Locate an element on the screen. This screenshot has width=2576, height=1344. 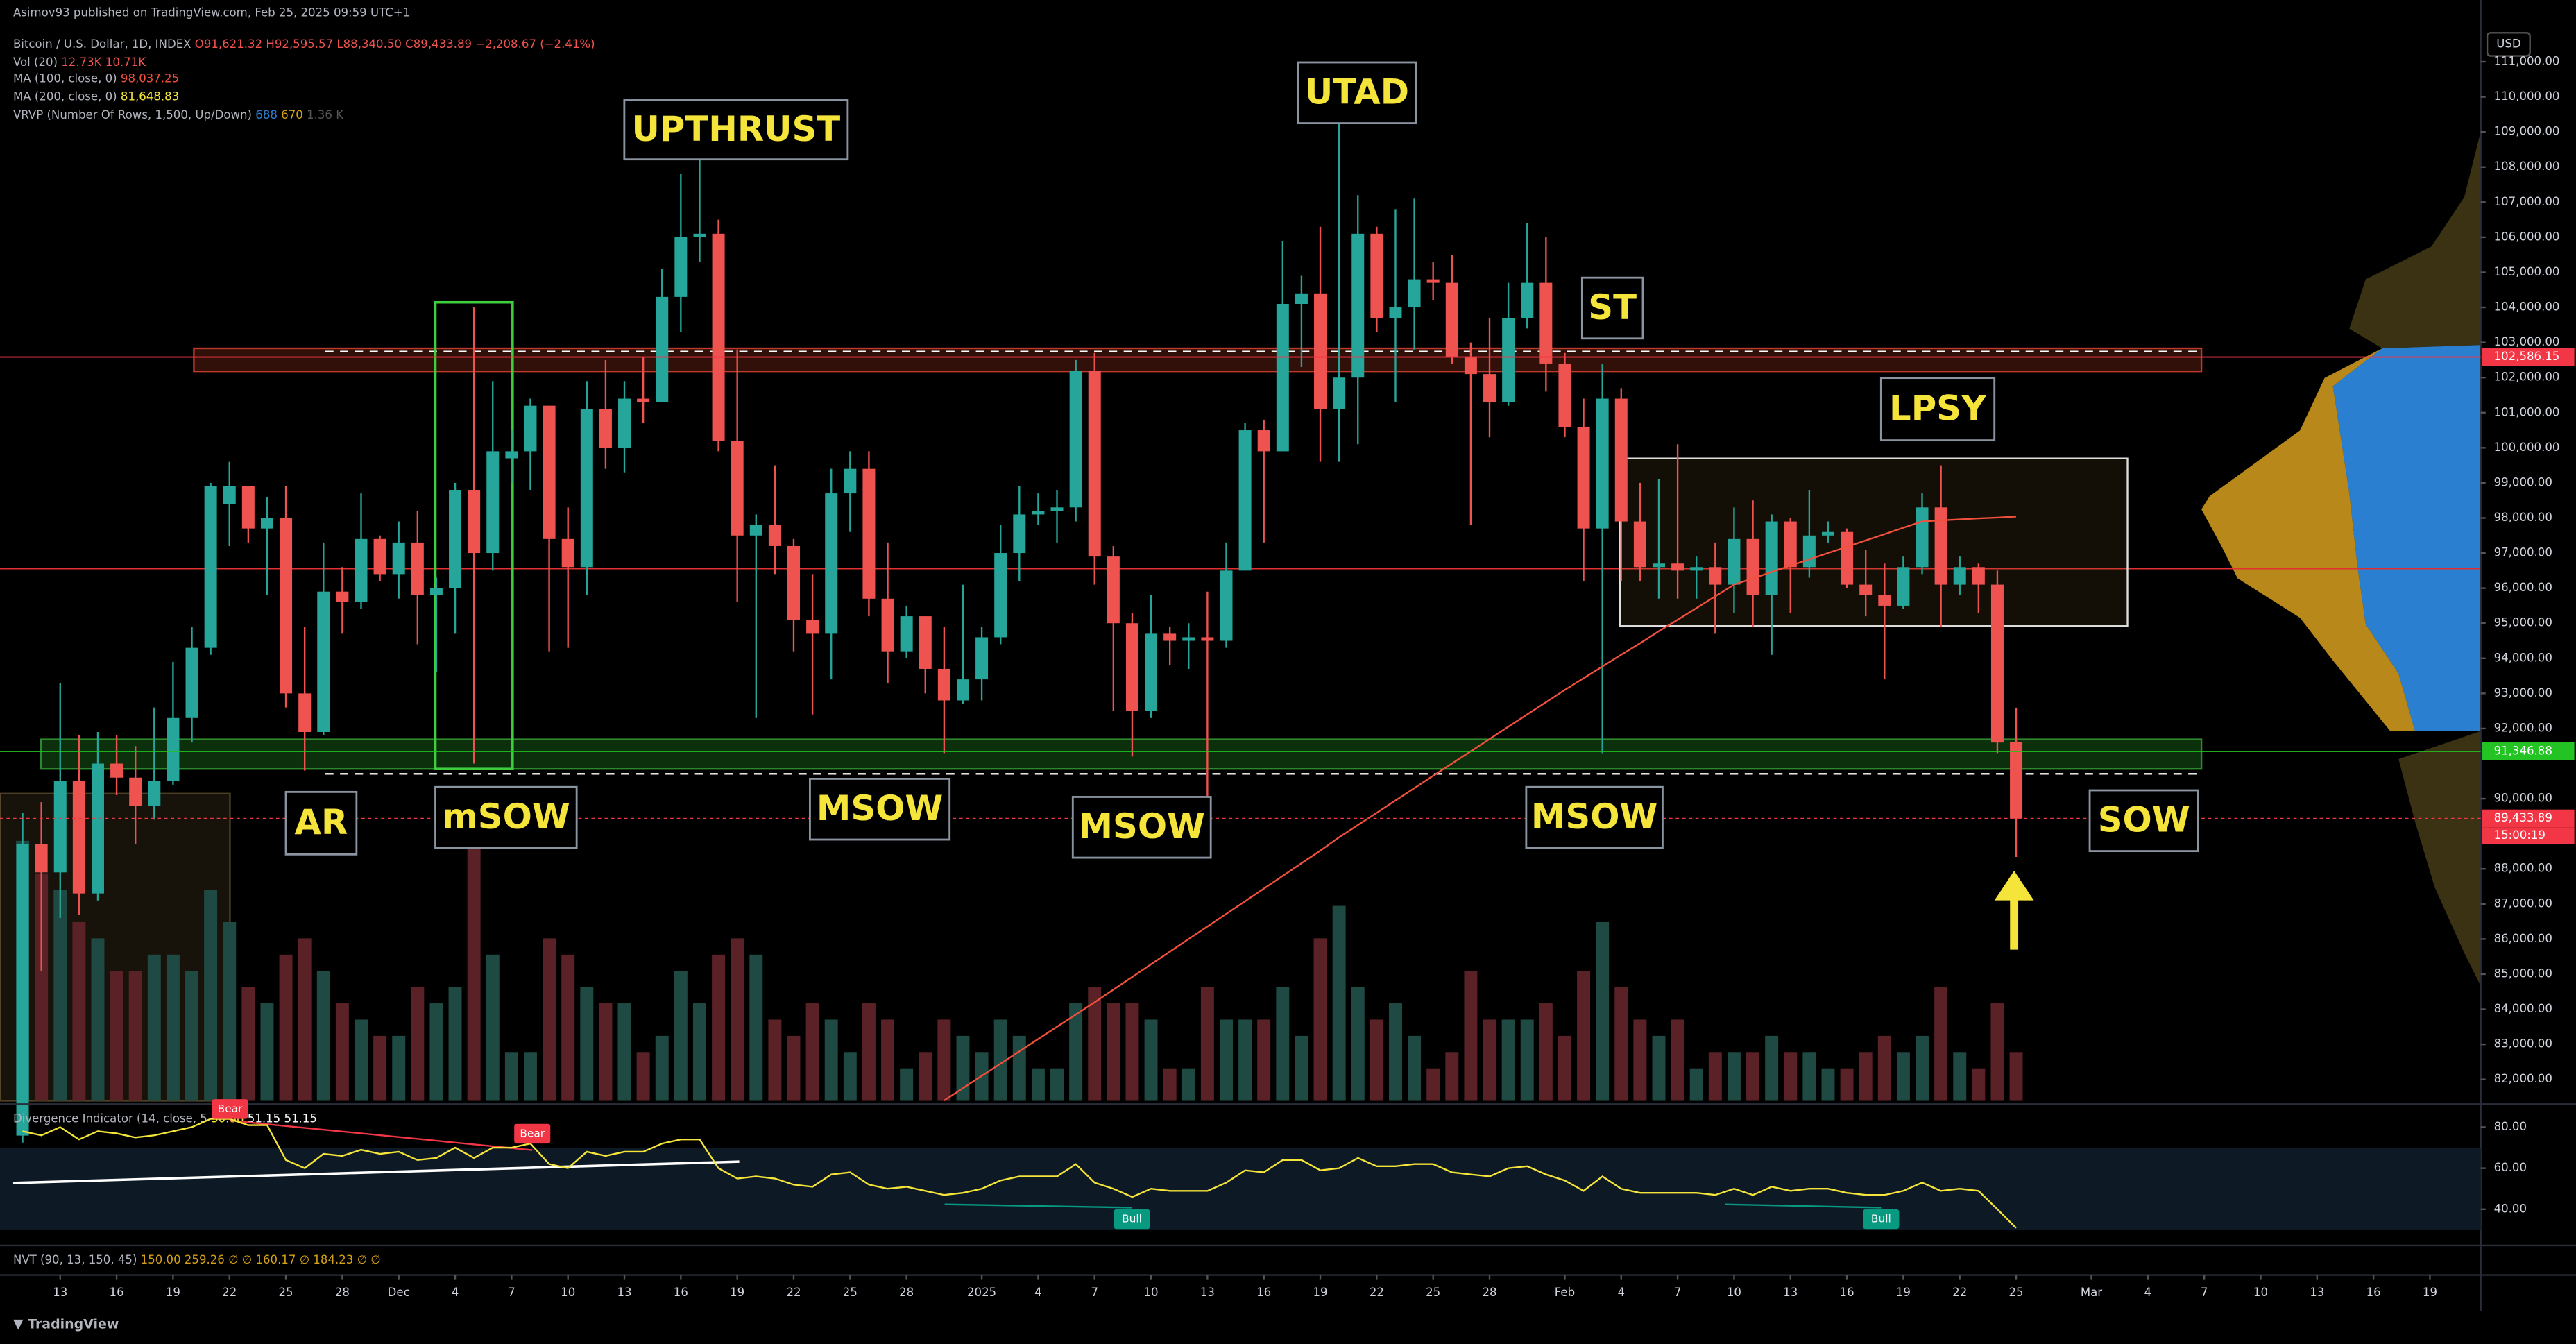
y-tick-label: 82,000.00 is located at coordinates (2523, 1078).